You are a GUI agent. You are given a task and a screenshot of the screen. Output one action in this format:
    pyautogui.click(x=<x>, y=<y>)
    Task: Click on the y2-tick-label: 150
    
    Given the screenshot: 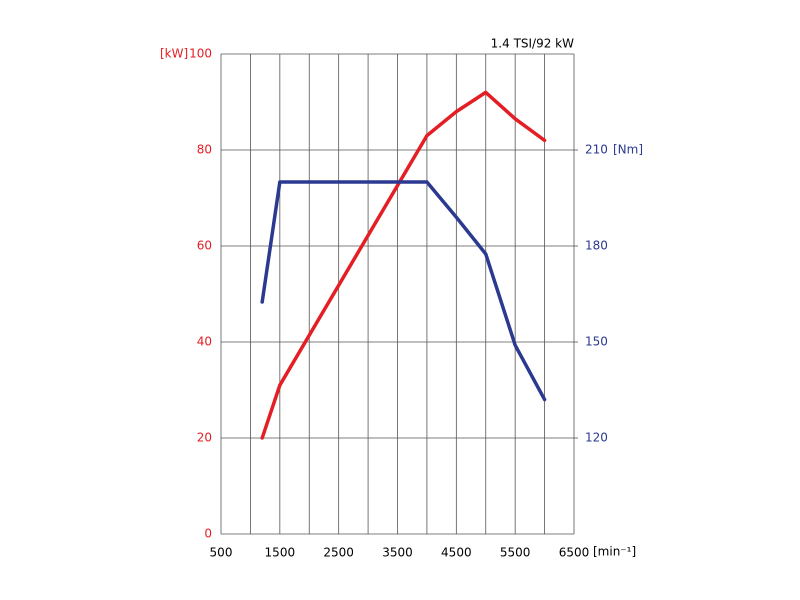 What is the action you would take?
    pyautogui.click(x=596, y=342)
    